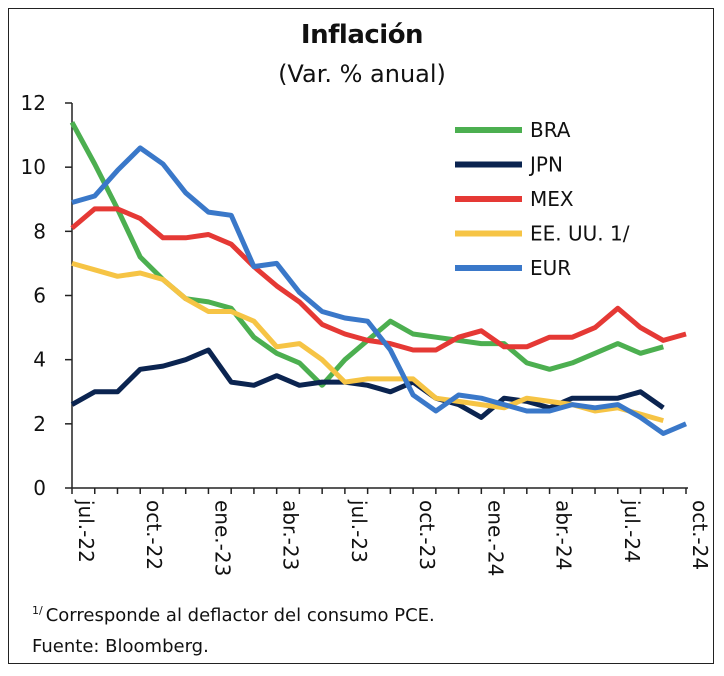  I want to click on x-tick-label: oct.-23, so click(427, 535).